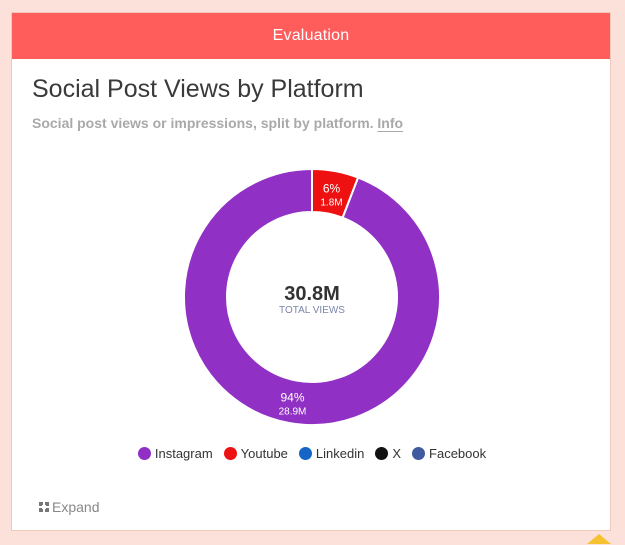 Image resolution: width=625 pixels, height=545 pixels. I want to click on total-views-label: TOTAL VIEWS, so click(312, 310).